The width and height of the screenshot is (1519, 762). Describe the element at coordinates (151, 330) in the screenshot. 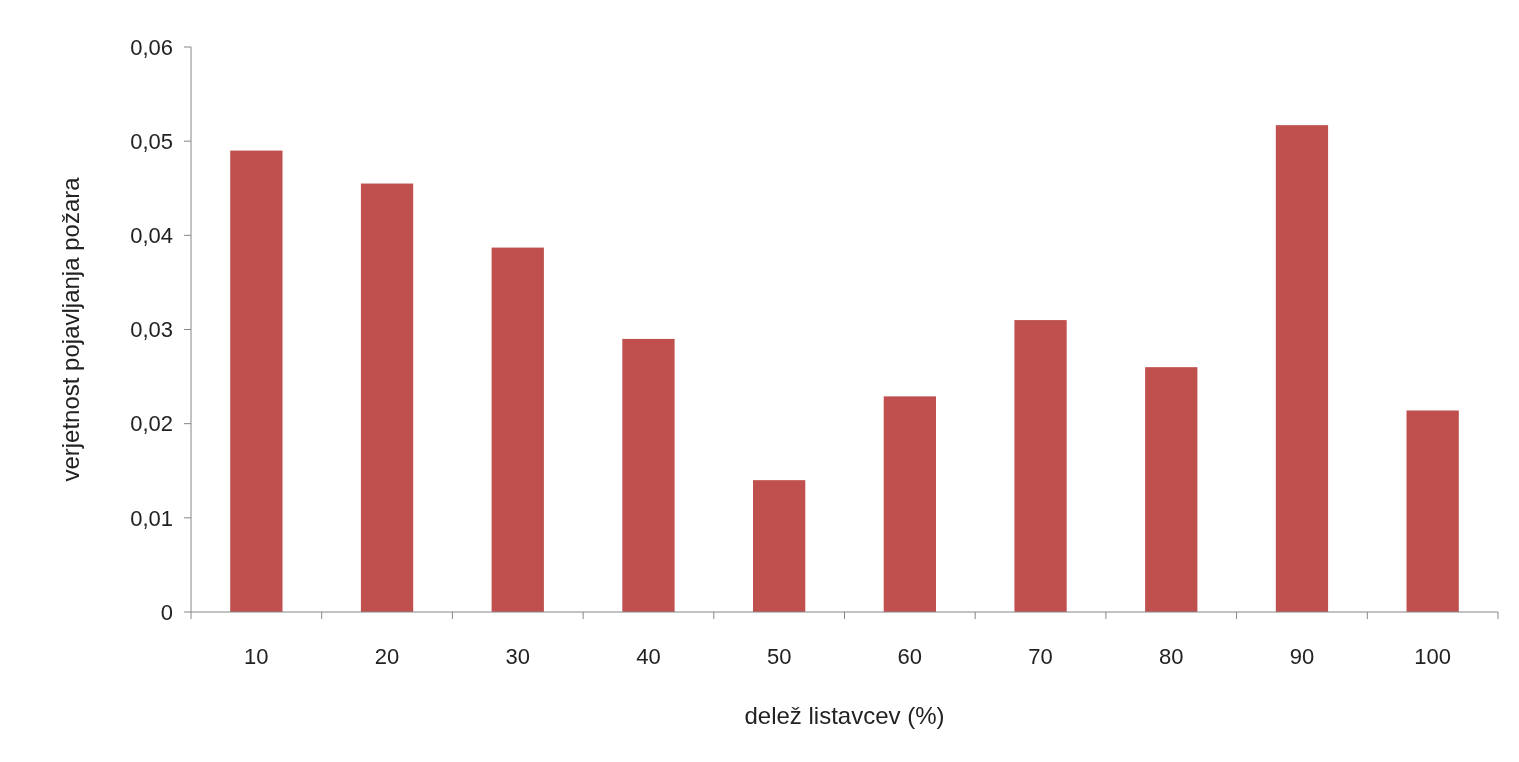

I see `y-tick-label: 0,03` at that location.